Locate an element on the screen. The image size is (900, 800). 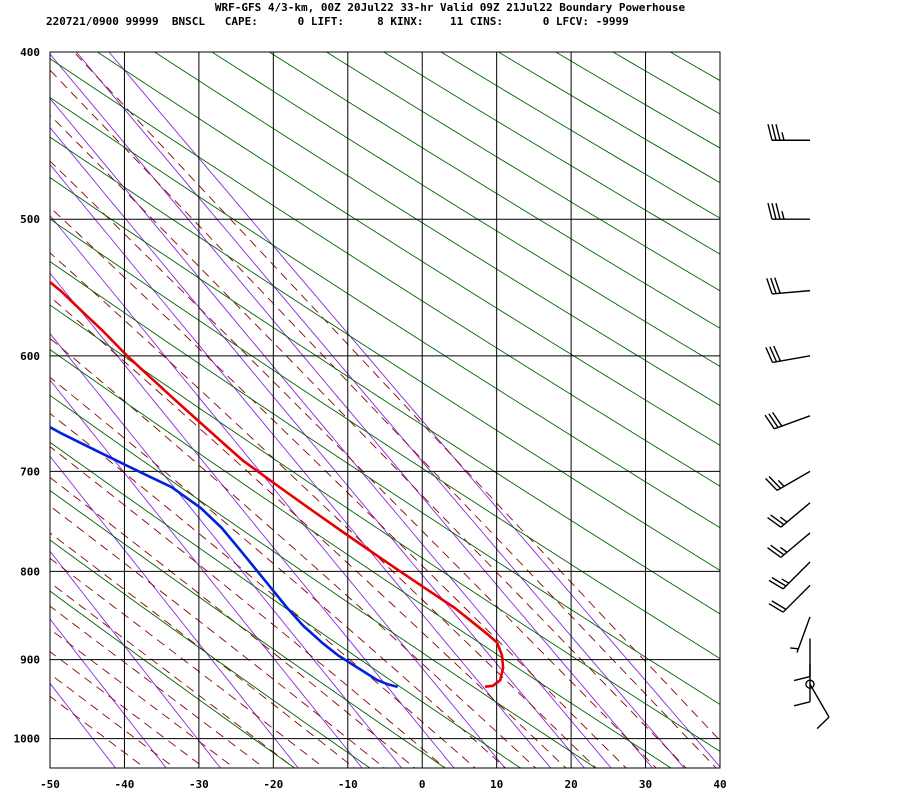
temperature-tick-label: -10 is located at coordinates (348, 784).